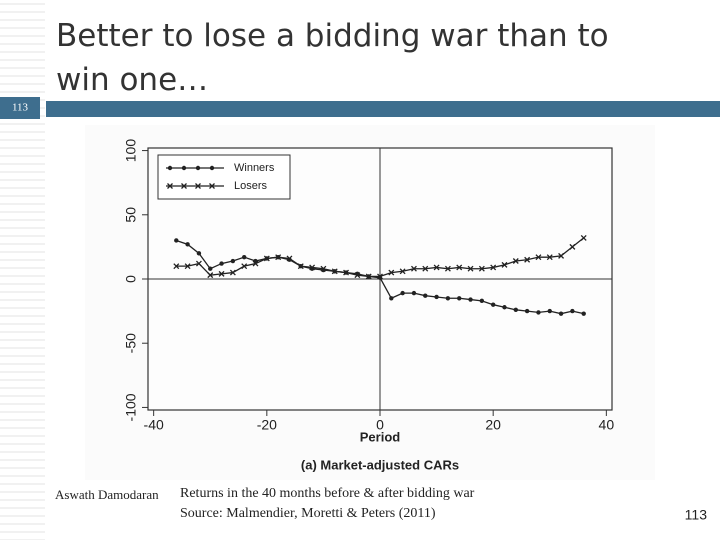 This screenshot has width=720, height=540. What do you see at coordinates (131, 343) in the screenshot?
I see `y-tick-label: -50` at bounding box center [131, 343].